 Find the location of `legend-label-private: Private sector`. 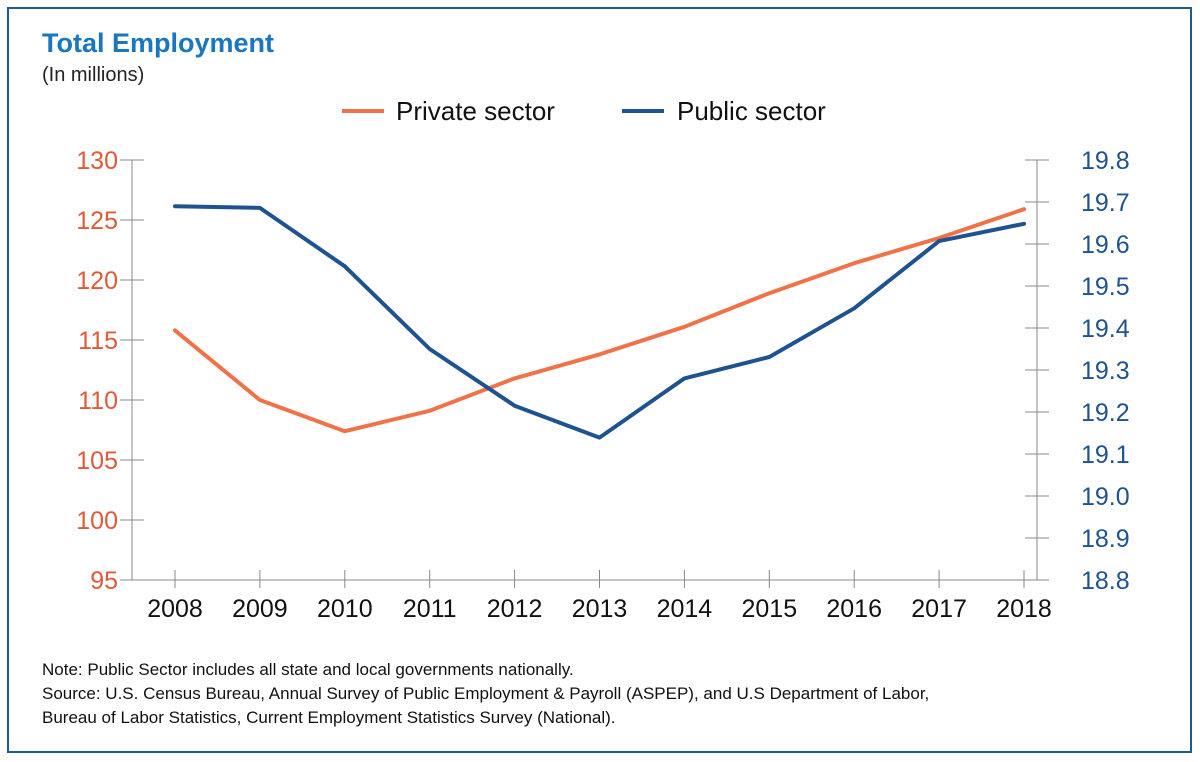

legend-label-private: Private sector is located at coordinates (475, 111).